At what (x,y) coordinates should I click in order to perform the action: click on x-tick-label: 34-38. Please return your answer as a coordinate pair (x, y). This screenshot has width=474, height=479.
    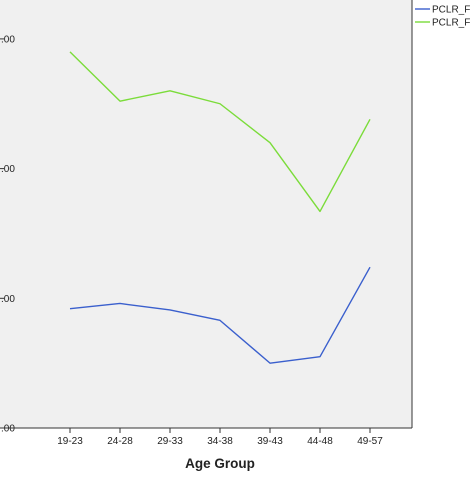
    Looking at the image, I should click on (220, 441).